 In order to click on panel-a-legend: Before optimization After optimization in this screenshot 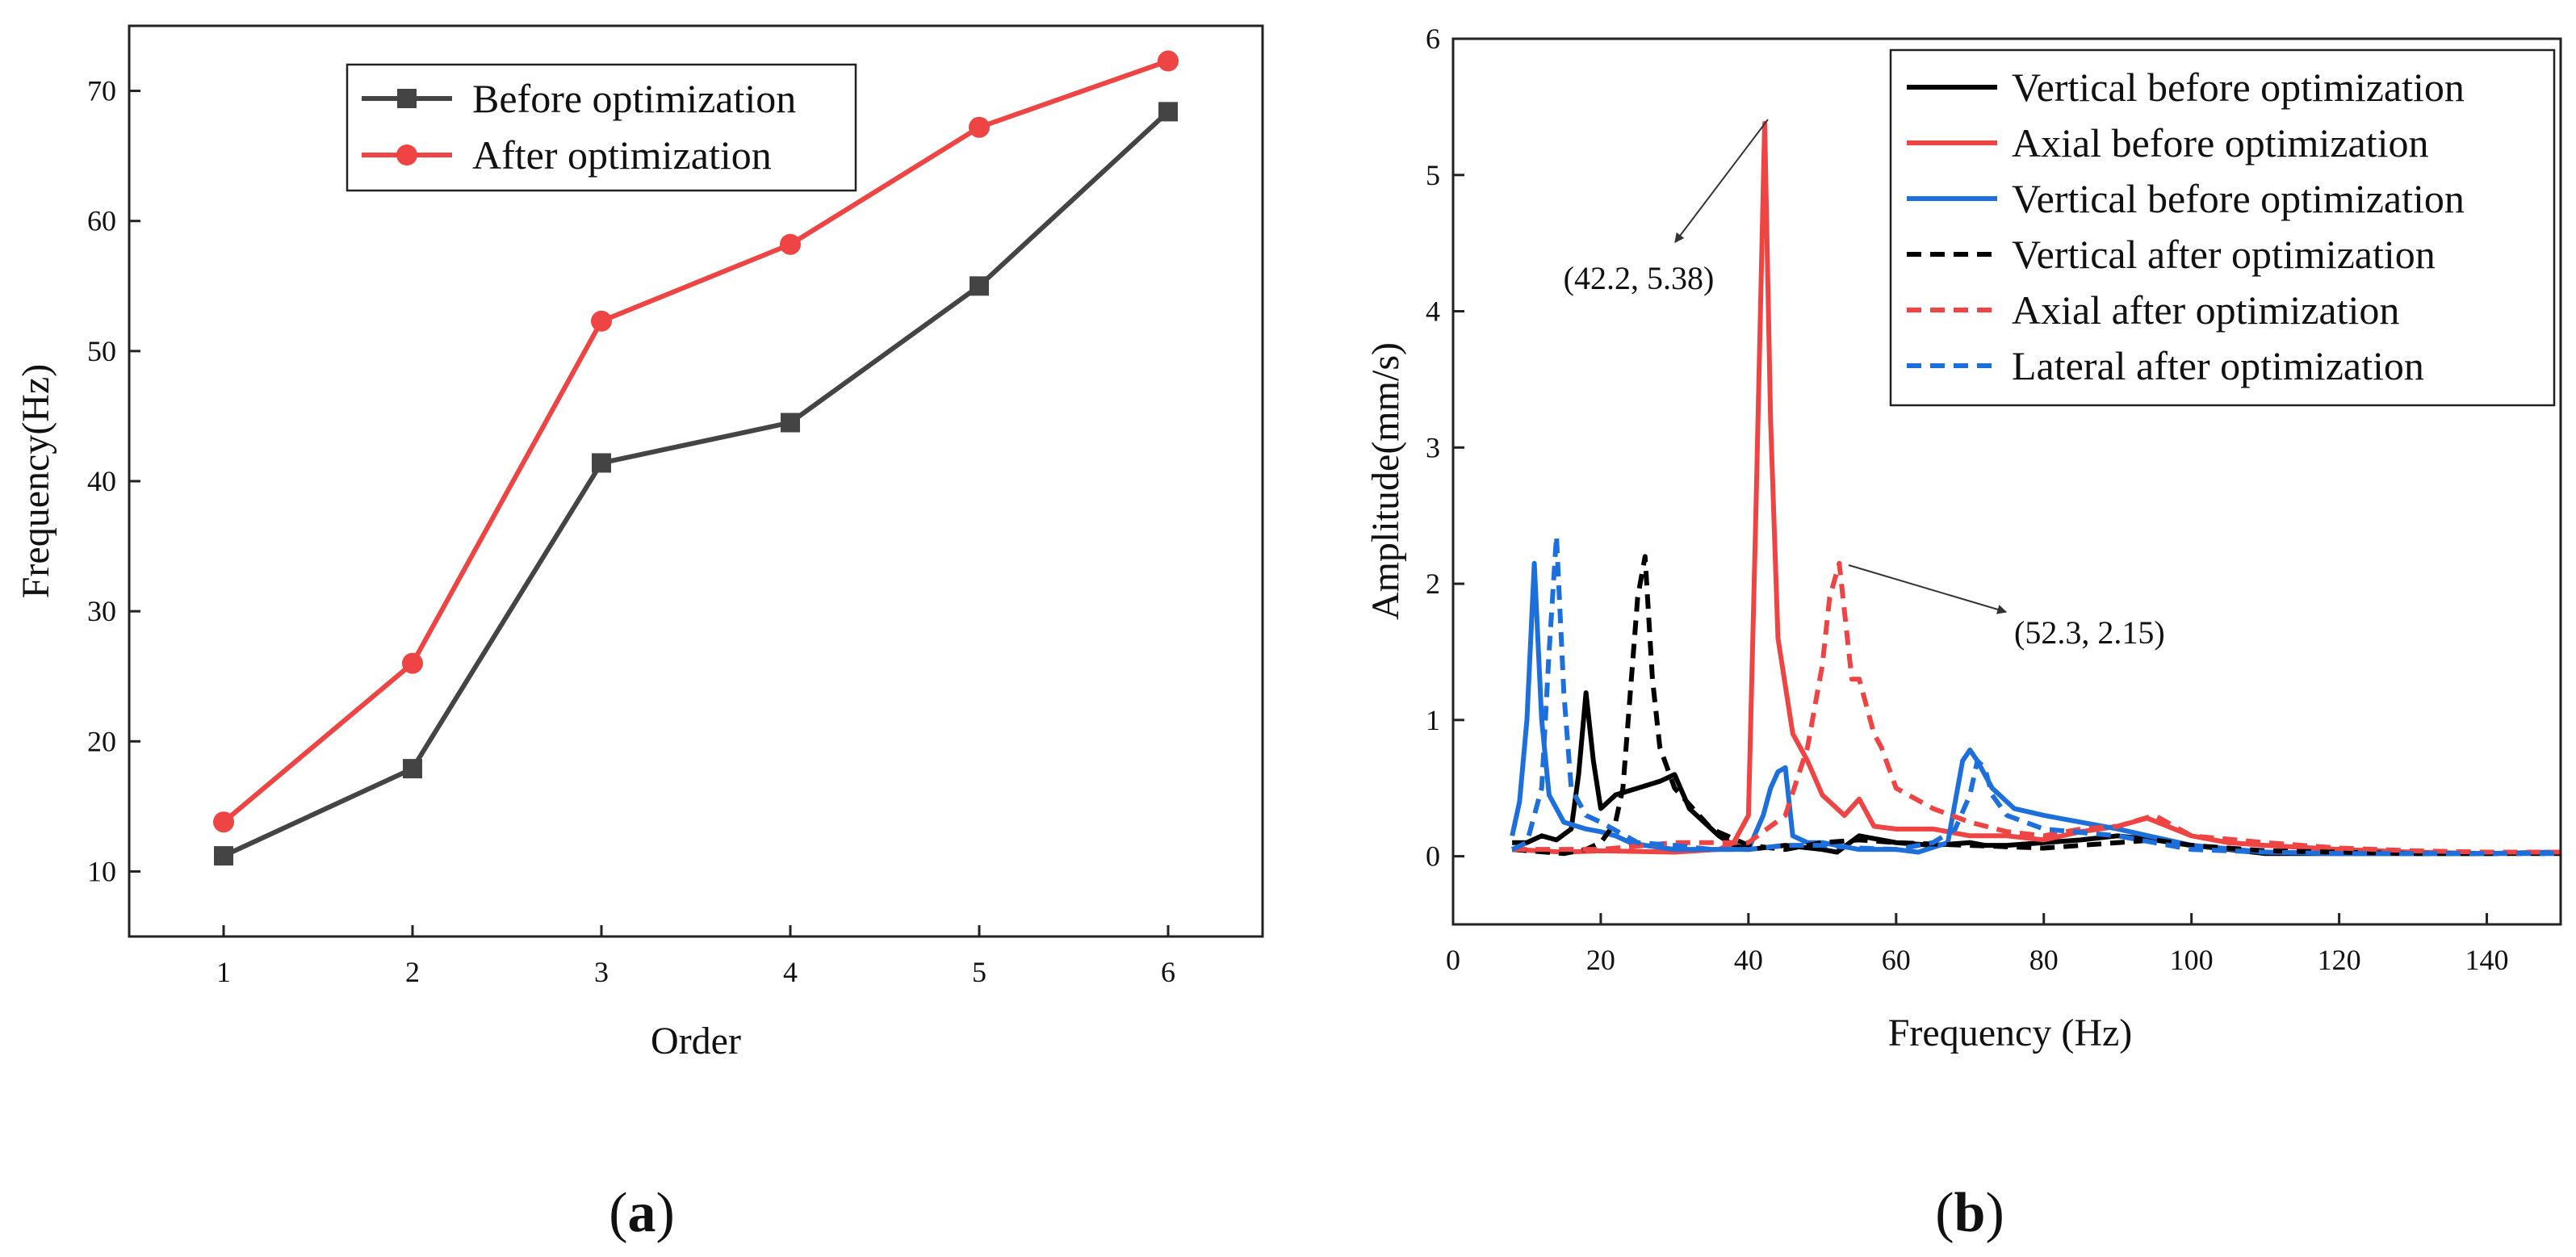, I will do `click(601, 127)`.